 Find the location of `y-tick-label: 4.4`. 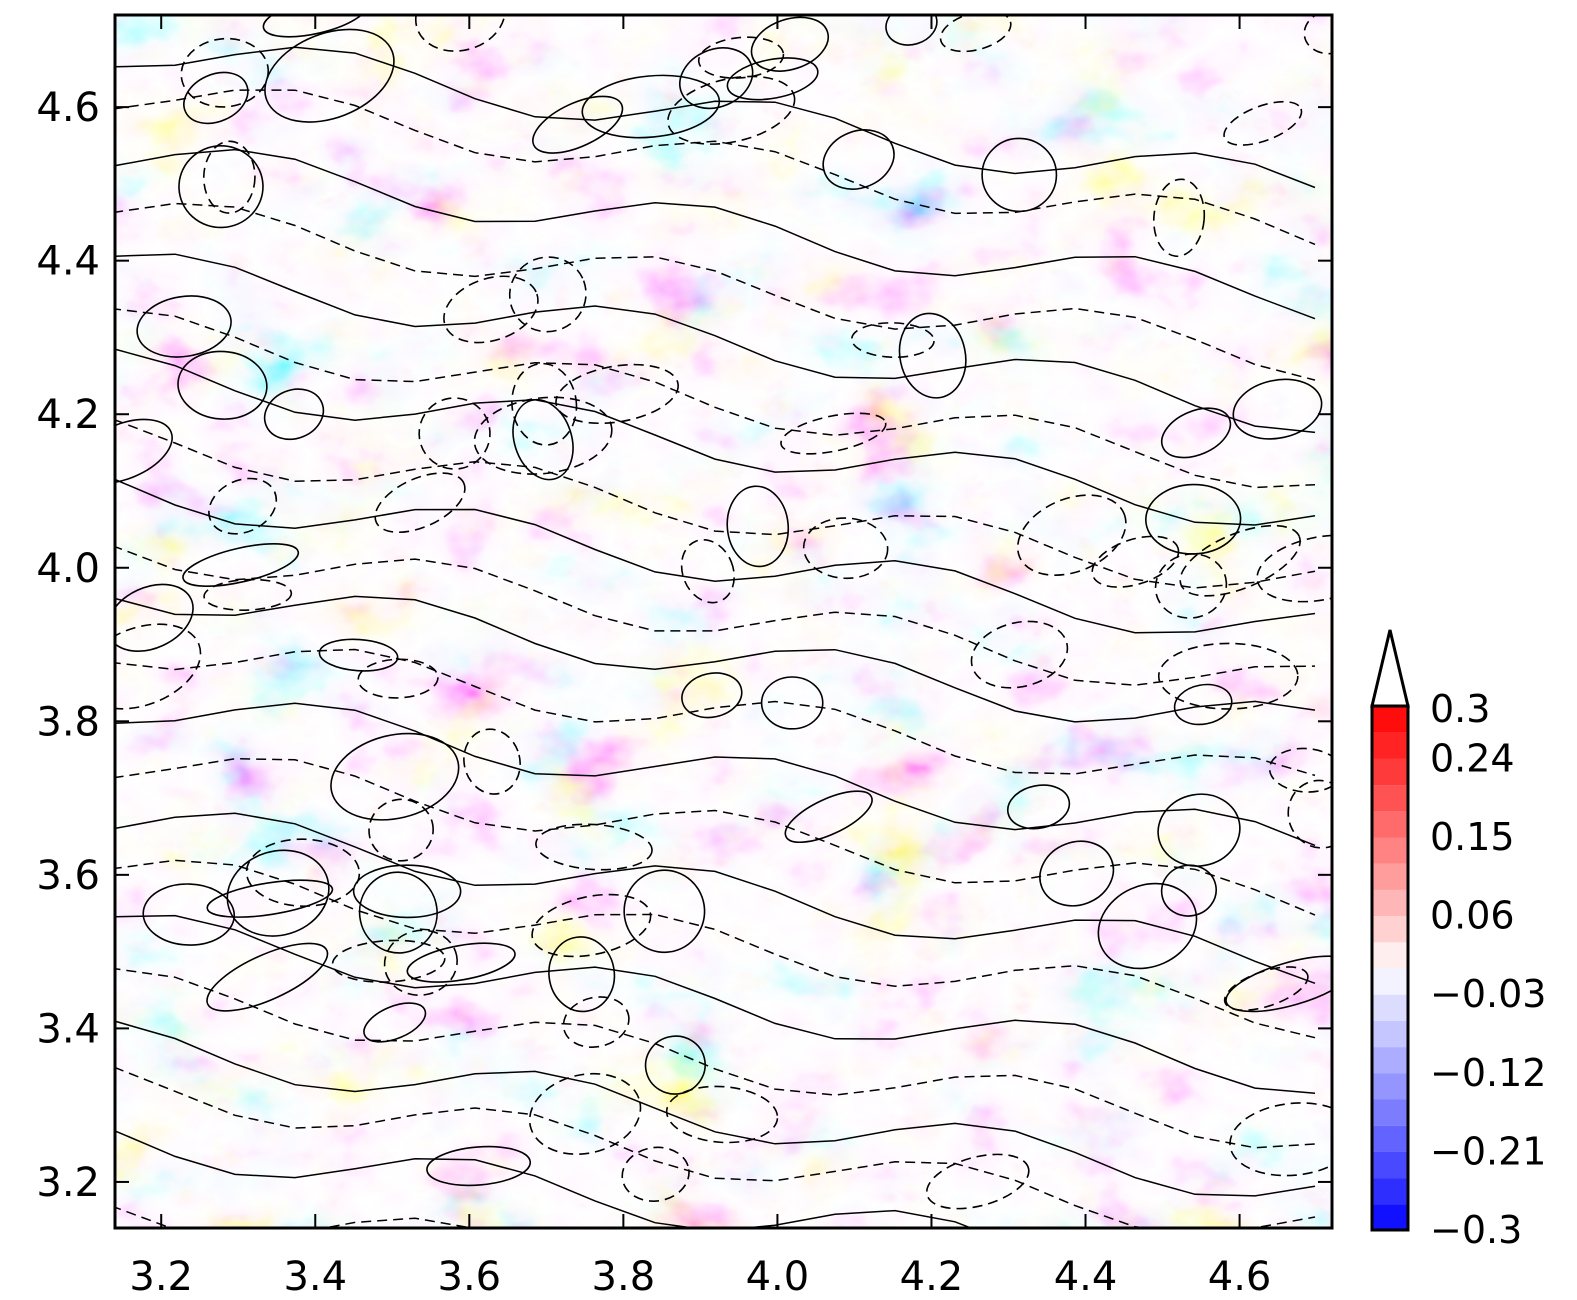

y-tick-label: 4.4 is located at coordinates (68, 262).